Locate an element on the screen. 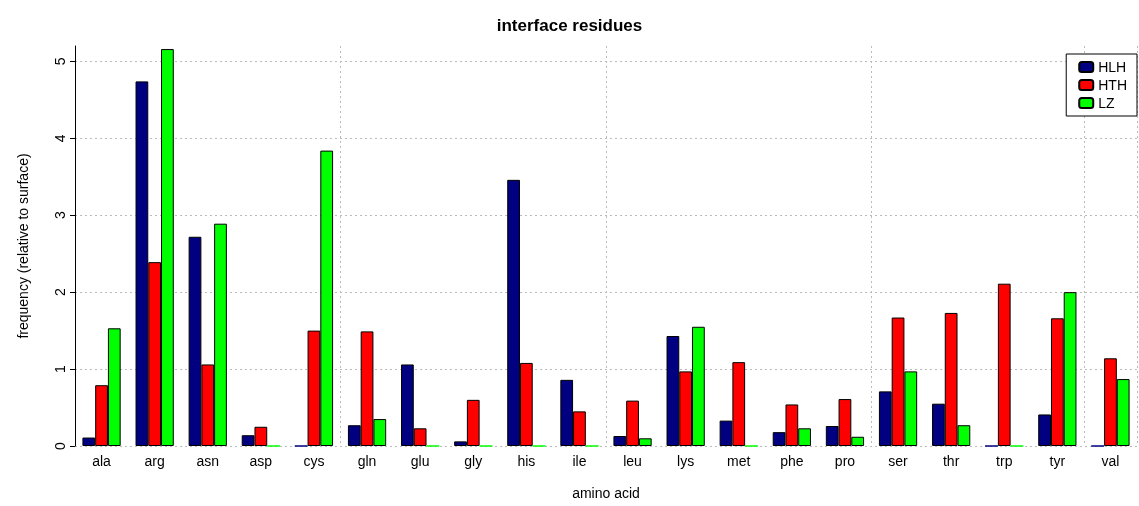 Image resolution: width=1139 pixels, height=506 pixels. x-tick-label: ser is located at coordinates (898, 461).